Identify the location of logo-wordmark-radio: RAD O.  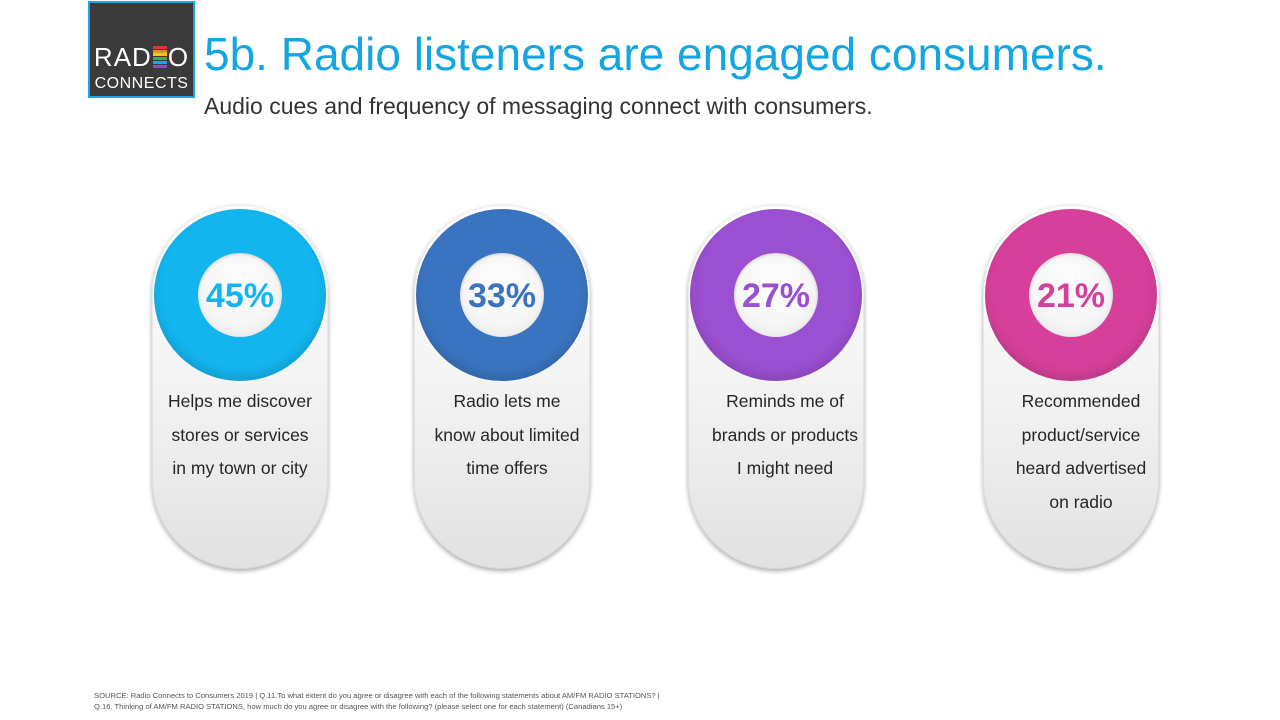
(141, 57).